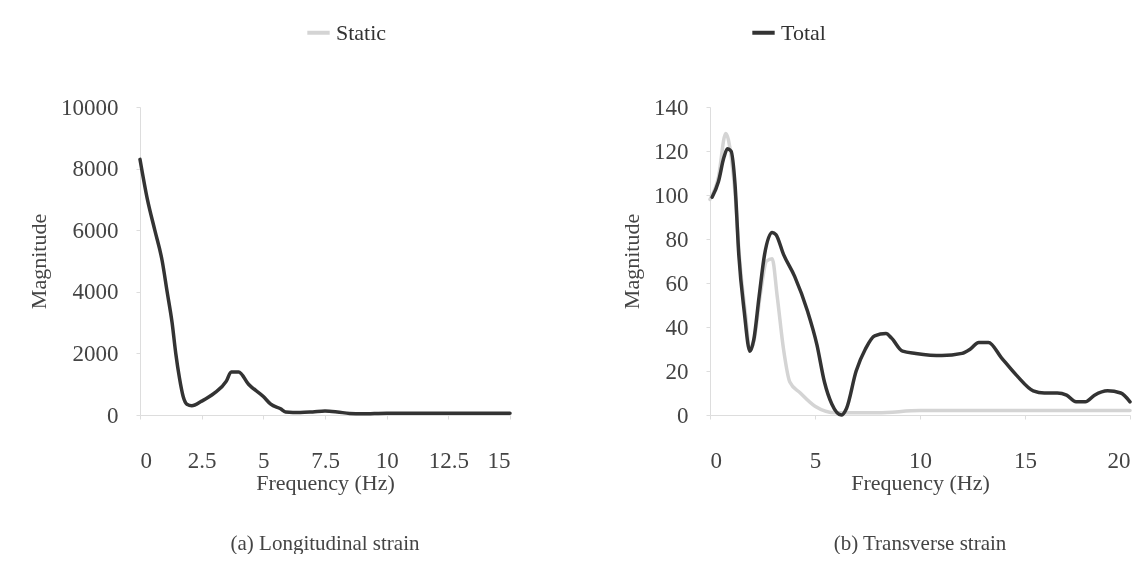 Image resolution: width=1142 pixels, height=576 pixels. What do you see at coordinates (361, 32) in the screenshot?
I see `legend-label: Static` at bounding box center [361, 32].